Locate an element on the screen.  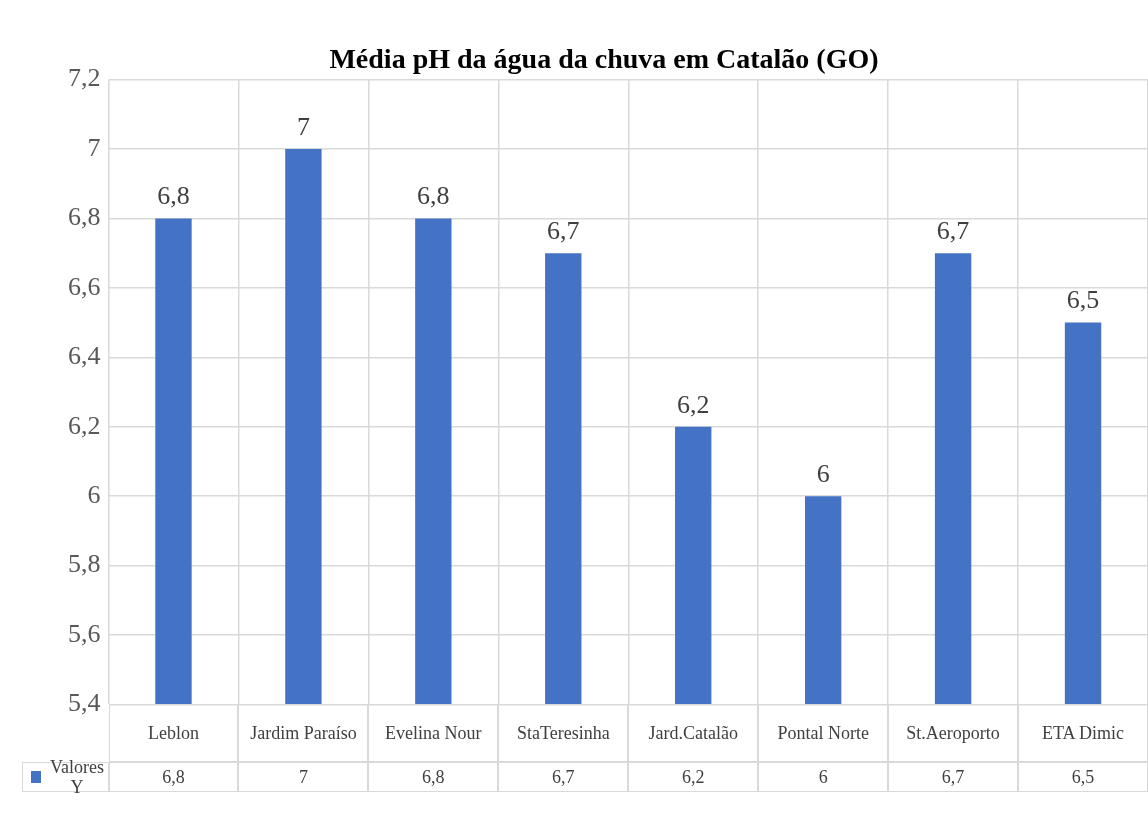
text: 6,5 is located at coordinates (1083, 300).